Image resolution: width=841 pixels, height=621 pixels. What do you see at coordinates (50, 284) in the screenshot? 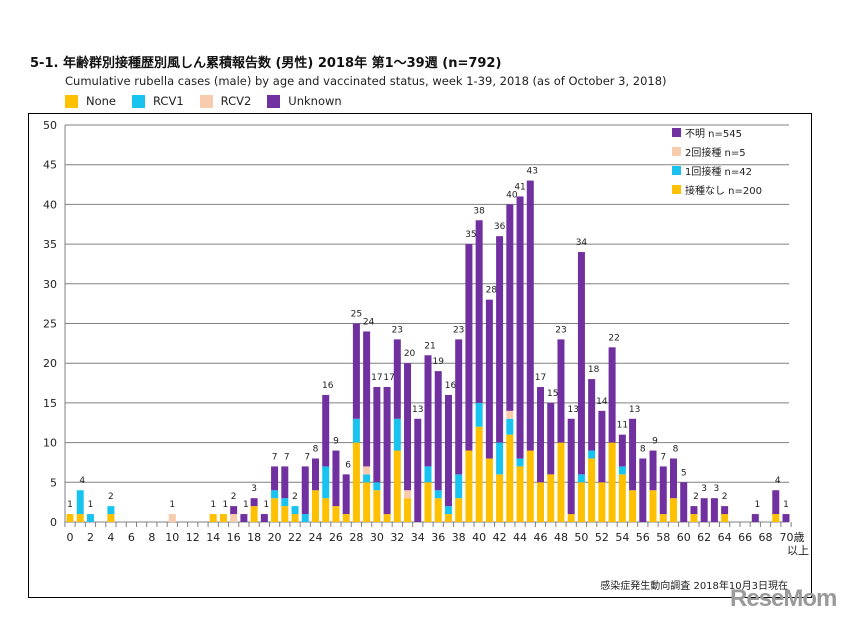
I see `y-tick-label: 30` at bounding box center [50, 284].